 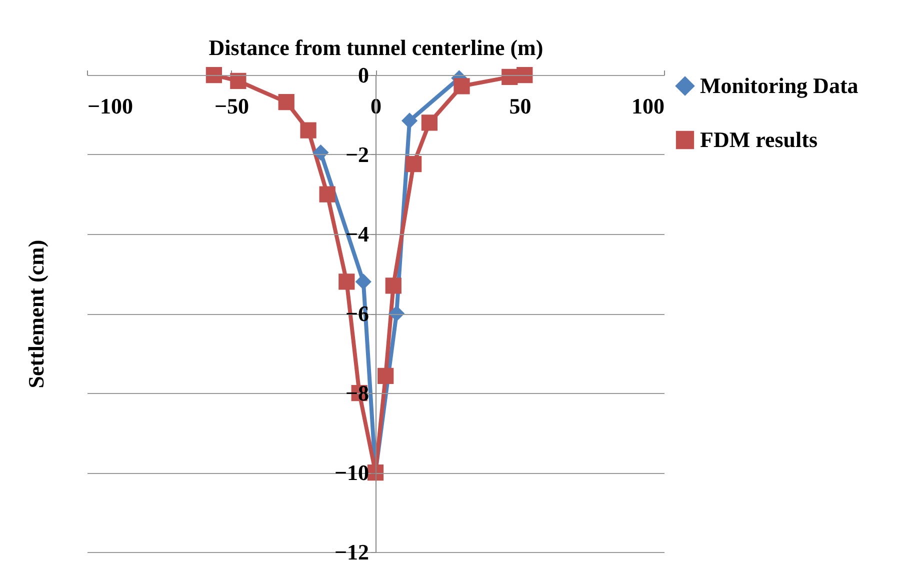 What do you see at coordinates (648, 106) in the screenshot?
I see `x-tick-label: 100` at bounding box center [648, 106].